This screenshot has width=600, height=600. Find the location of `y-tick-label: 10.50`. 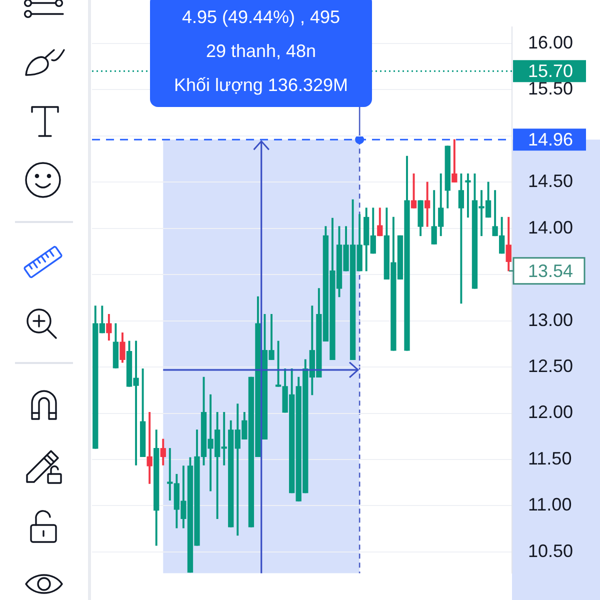

y-tick-label: 10.50 is located at coordinates (551, 550).